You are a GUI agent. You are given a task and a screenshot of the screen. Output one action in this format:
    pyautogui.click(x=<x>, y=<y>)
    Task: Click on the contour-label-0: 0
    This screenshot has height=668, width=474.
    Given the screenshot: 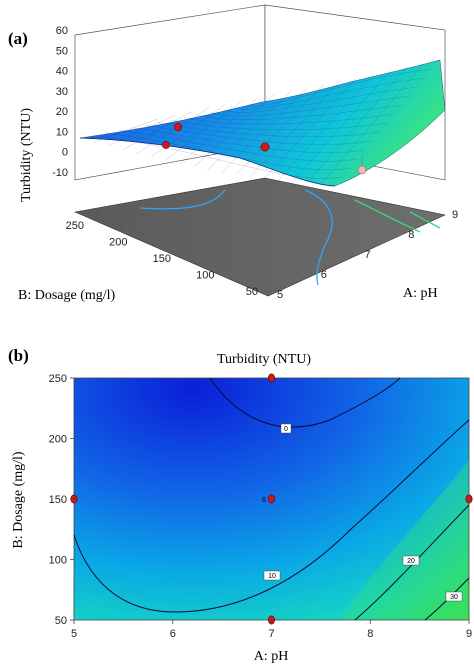 What is the action you would take?
    pyautogui.click(x=286, y=429)
    